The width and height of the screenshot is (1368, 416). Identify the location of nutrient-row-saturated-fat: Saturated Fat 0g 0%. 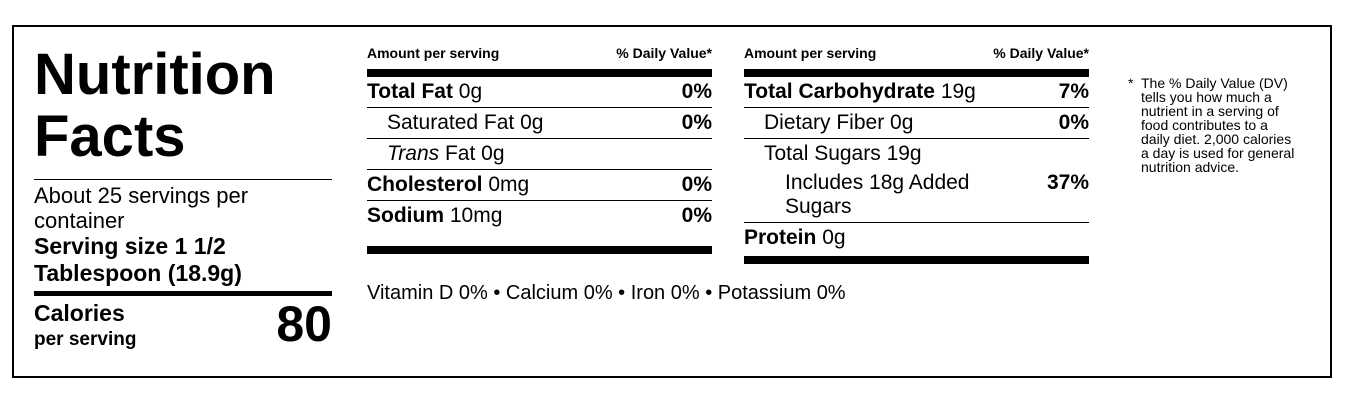
(539, 123).